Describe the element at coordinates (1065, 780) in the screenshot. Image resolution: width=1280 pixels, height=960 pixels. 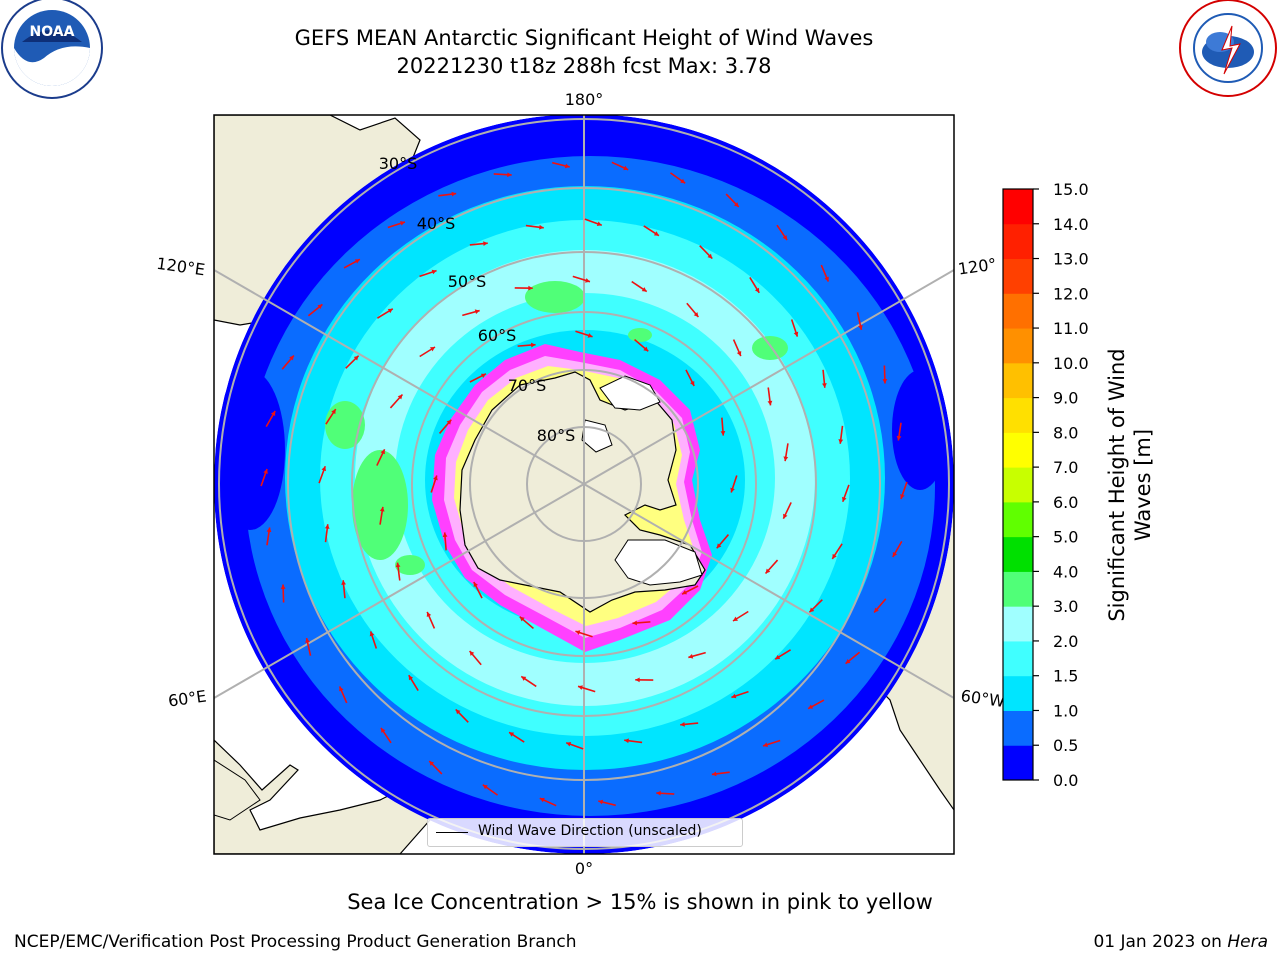
I see `colorbar-tick-label: 0.0` at that location.